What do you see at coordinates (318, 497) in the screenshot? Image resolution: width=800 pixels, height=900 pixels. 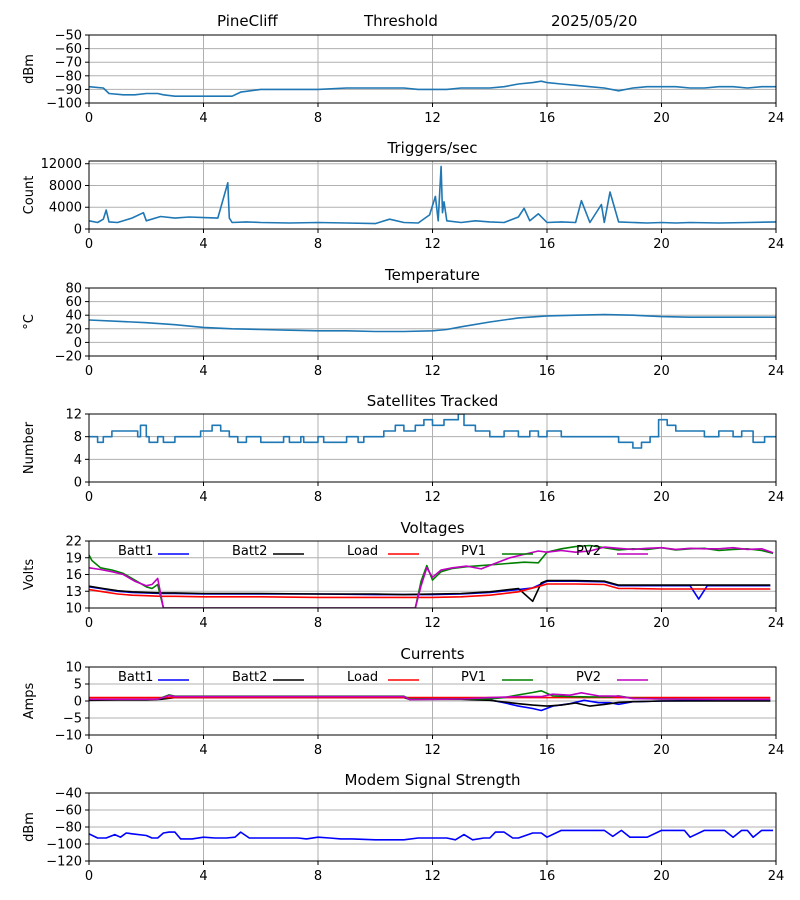 I see `panel-4-x-tick-label: 8` at bounding box center [318, 497].